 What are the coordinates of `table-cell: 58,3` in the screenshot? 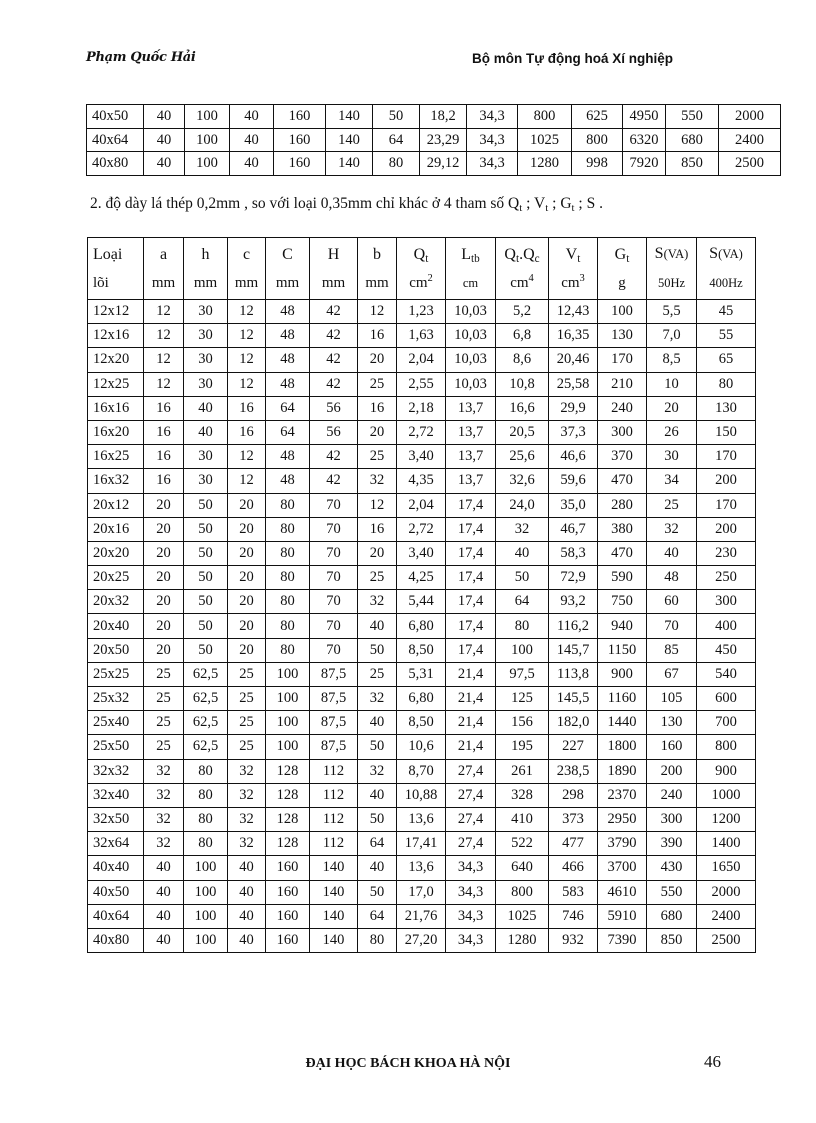 It's located at (573, 553).